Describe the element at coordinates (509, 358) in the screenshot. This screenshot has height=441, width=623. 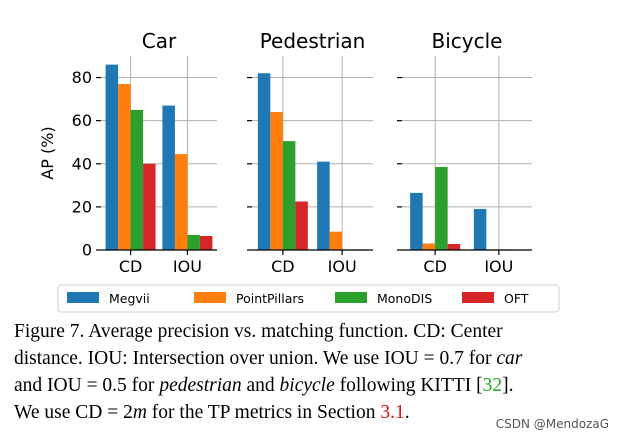
I see `caption-italic-car: car` at that location.